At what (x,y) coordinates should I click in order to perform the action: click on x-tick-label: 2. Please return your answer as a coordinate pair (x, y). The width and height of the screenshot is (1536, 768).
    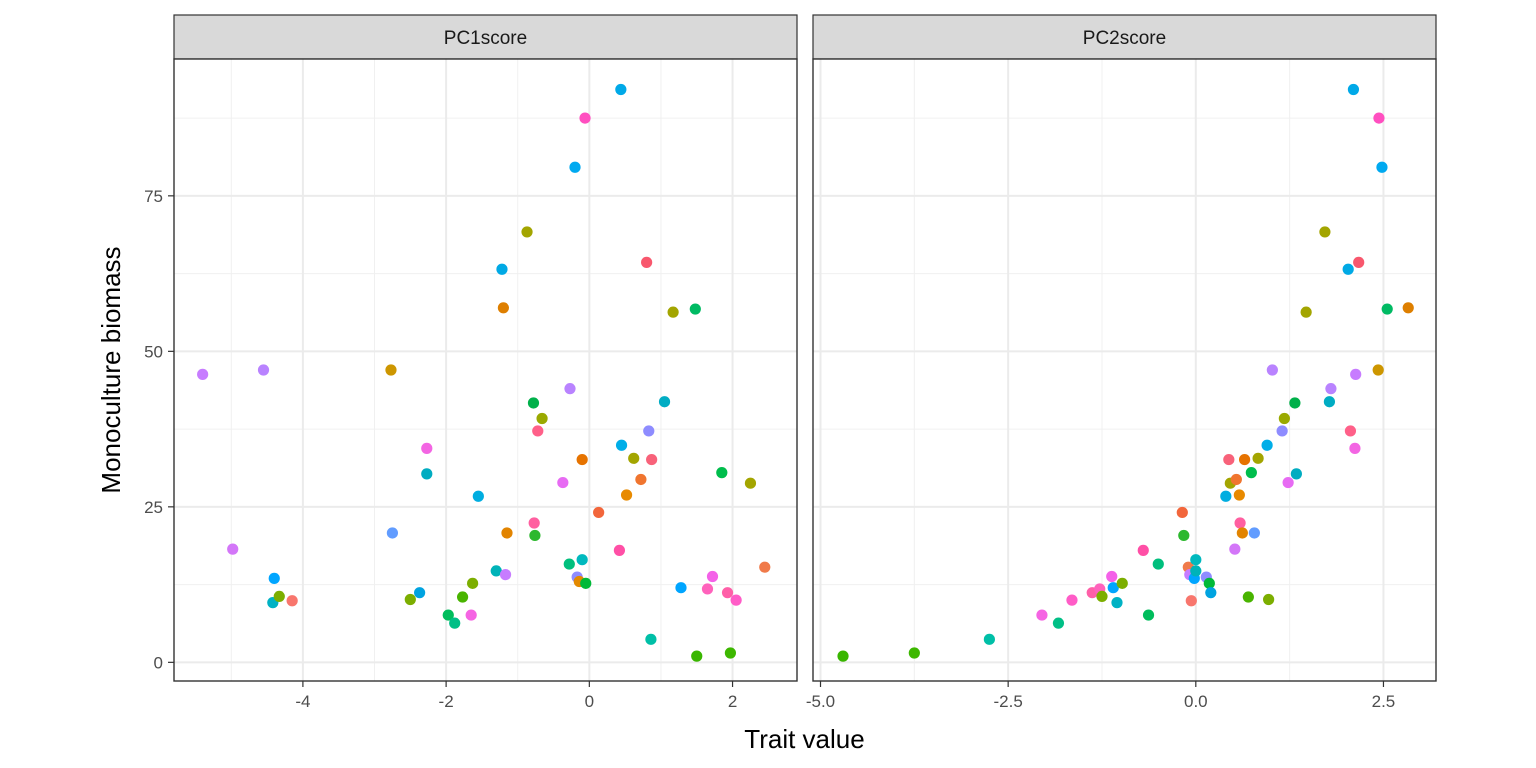
    Looking at the image, I should click on (732, 701).